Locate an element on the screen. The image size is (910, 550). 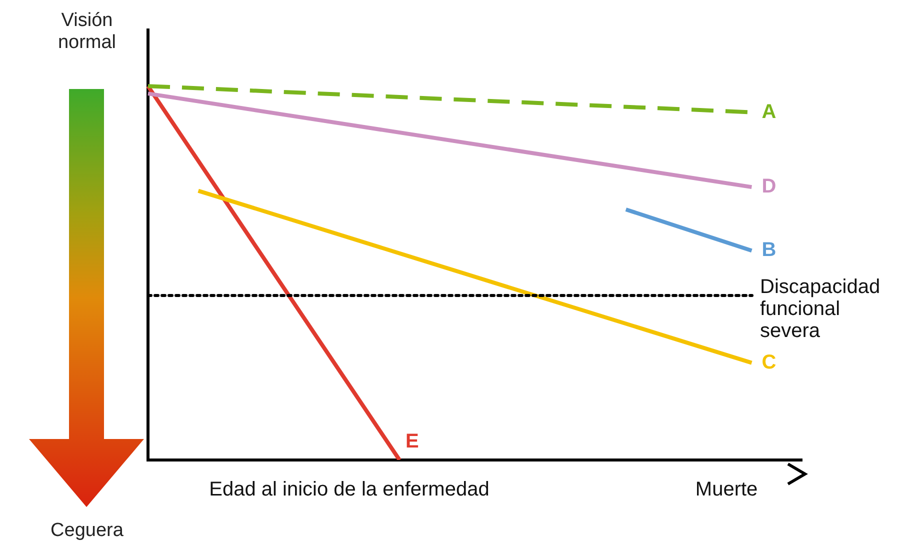
series-label: E is located at coordinates (412, 441).